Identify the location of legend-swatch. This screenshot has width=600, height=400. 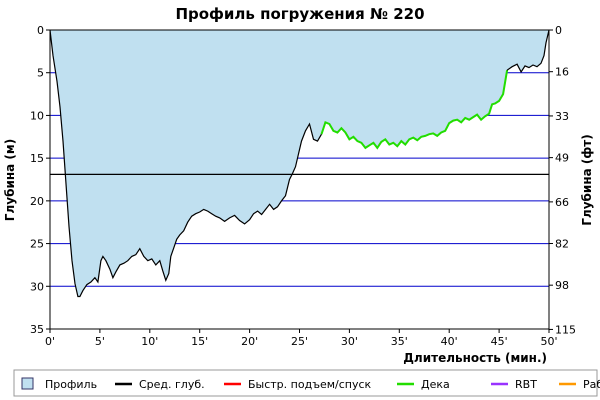
(27, 383).